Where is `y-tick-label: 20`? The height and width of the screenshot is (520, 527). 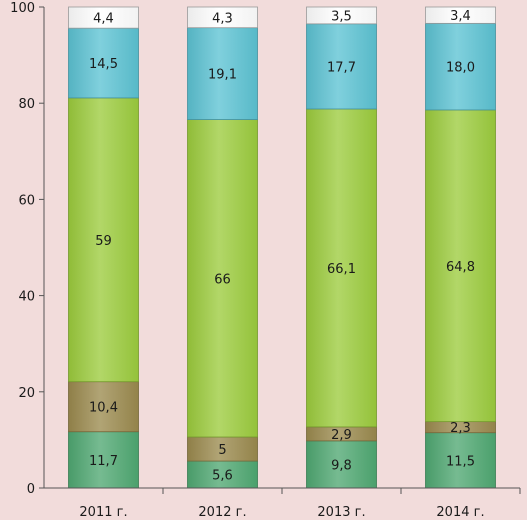
y-tick-label: 20 is located at coordinates (26, 393).